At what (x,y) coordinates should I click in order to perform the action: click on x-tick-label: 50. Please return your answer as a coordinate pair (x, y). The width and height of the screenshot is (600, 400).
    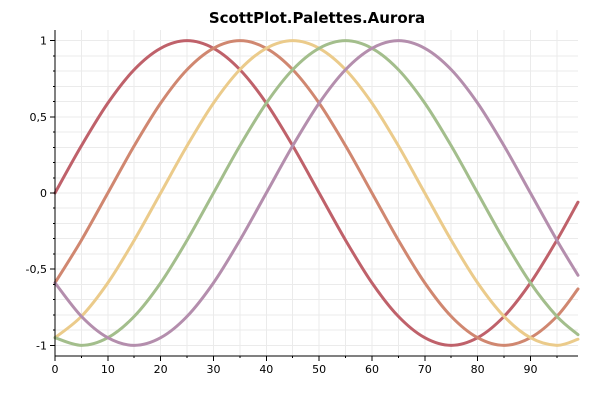
    Looking at the image, I should click on (319, 369).